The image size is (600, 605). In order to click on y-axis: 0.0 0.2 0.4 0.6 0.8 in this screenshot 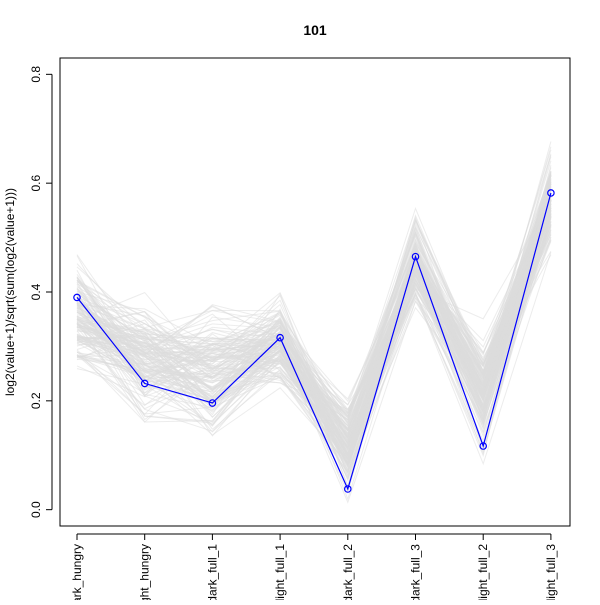, I will do `click(41, 292)`.